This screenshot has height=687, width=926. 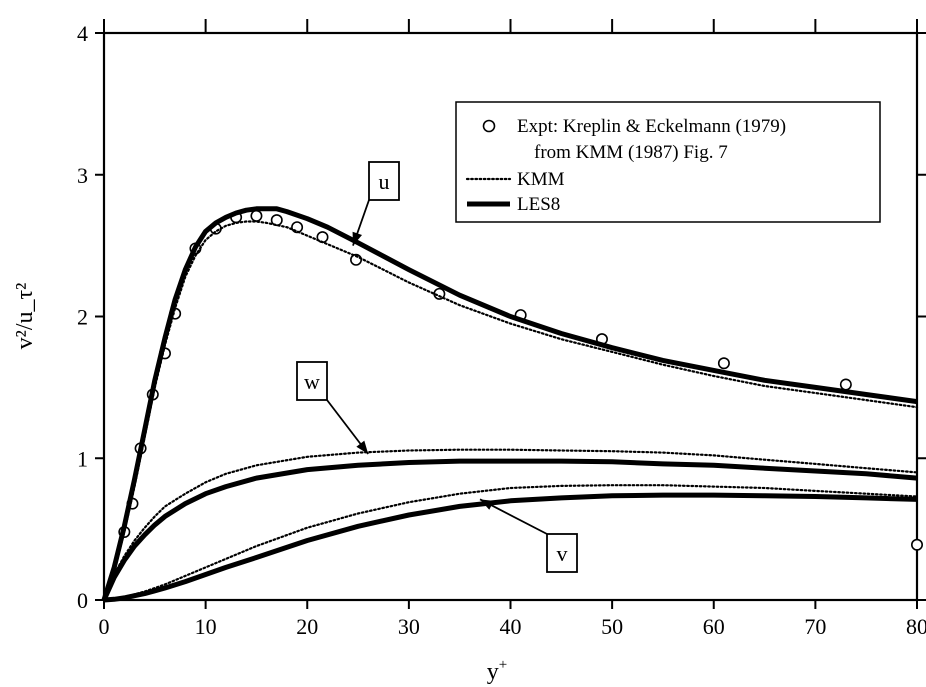 What do you see at coordinates (104, 626) in the screenshot?
I see `x-tick-label: 0` at bounding box center [104, 626].